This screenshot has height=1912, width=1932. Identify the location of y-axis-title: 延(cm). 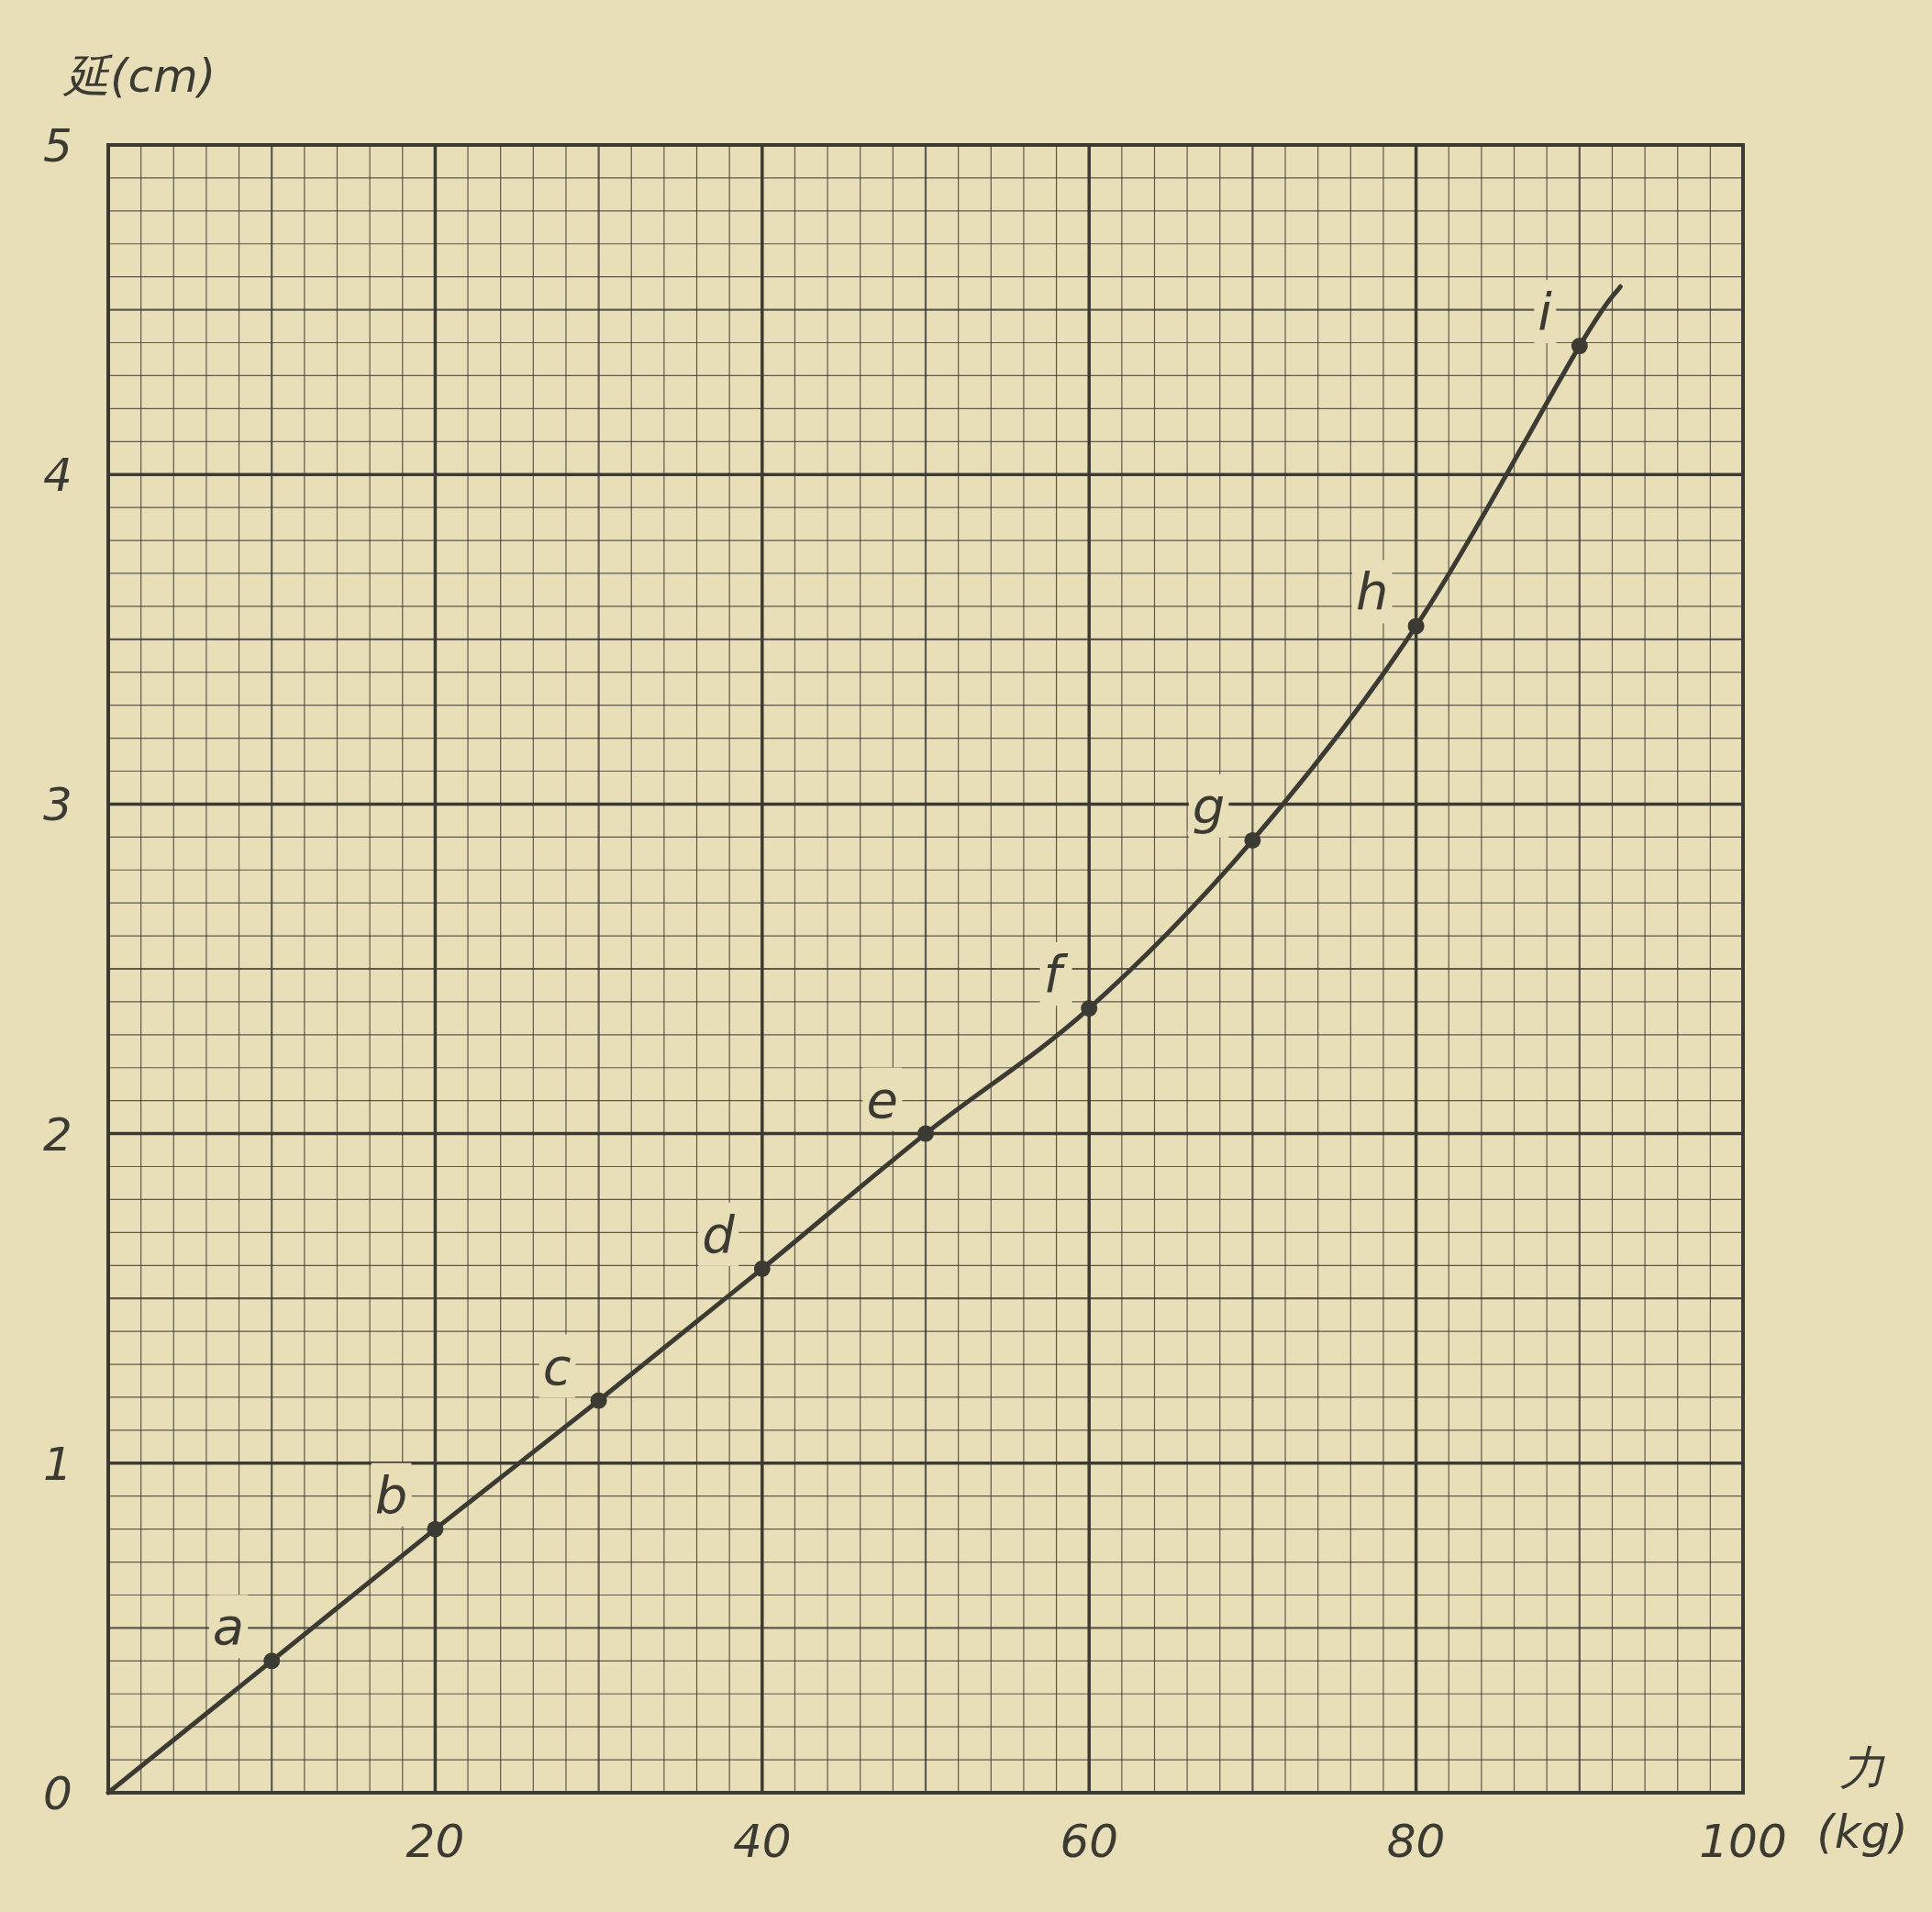
(139, 76).